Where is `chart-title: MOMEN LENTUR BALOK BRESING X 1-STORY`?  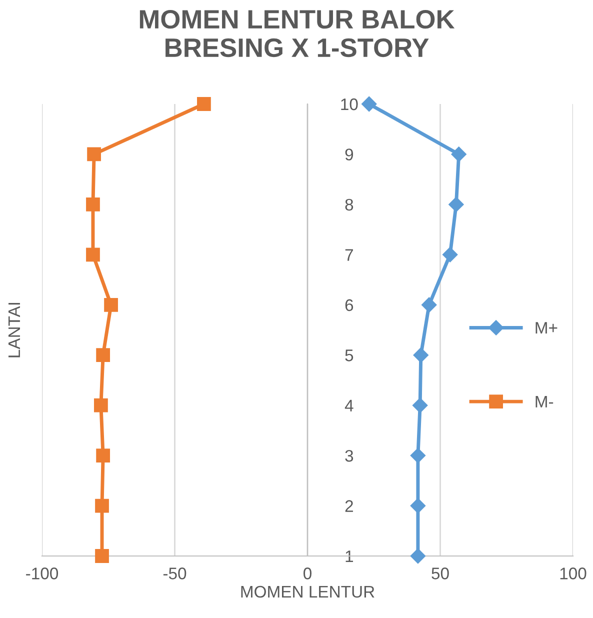
chart-title: MOMEN LENTUR BALOK BRESING X 1-STORY is located at coordinates (297, 34).